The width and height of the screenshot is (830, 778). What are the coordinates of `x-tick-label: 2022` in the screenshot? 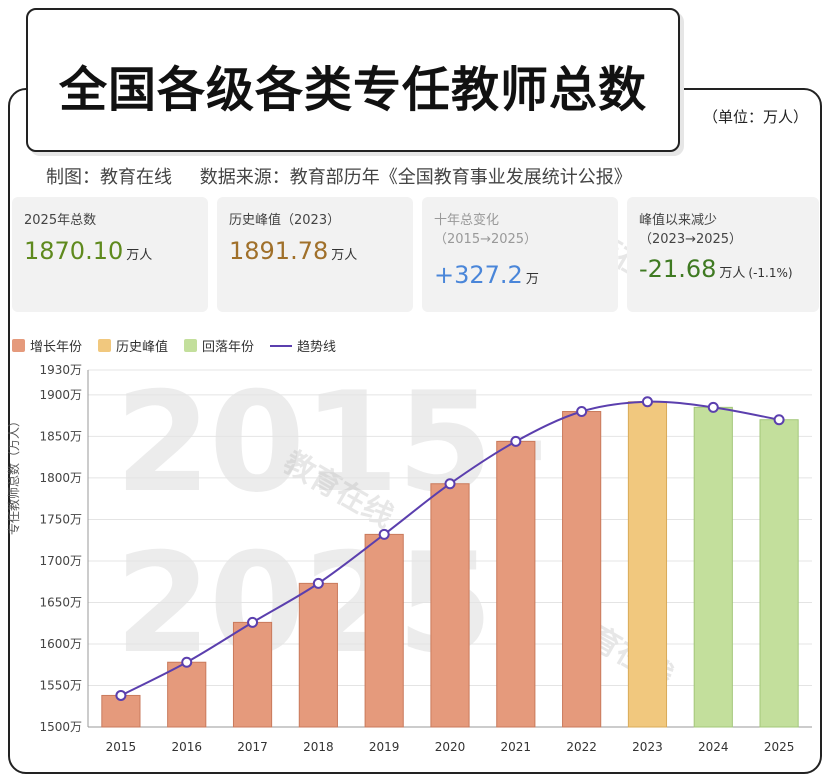 It's located at (581, 747).